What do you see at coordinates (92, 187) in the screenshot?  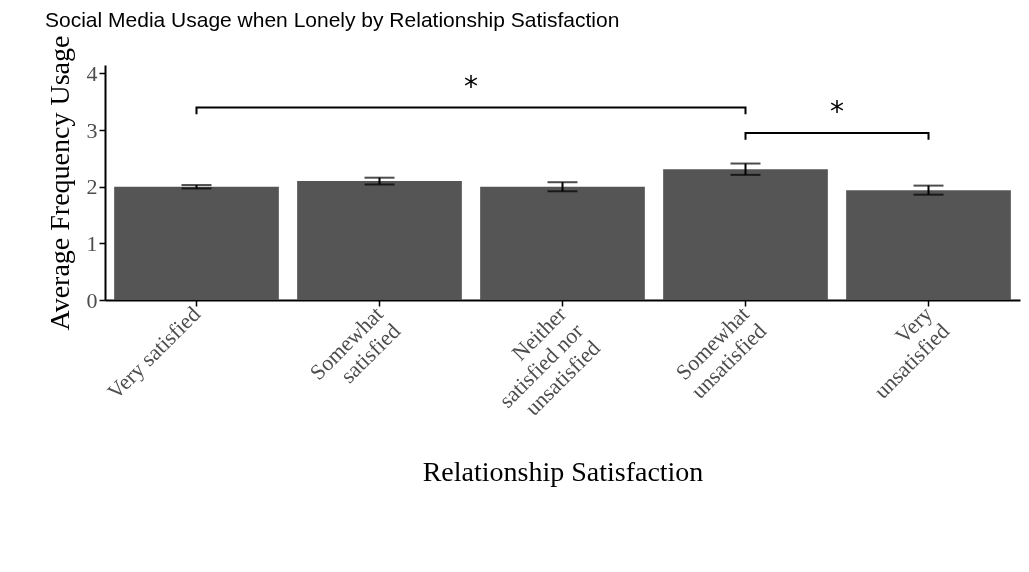 I see `y-tick-label: 2` at bounding box center [92, 187].